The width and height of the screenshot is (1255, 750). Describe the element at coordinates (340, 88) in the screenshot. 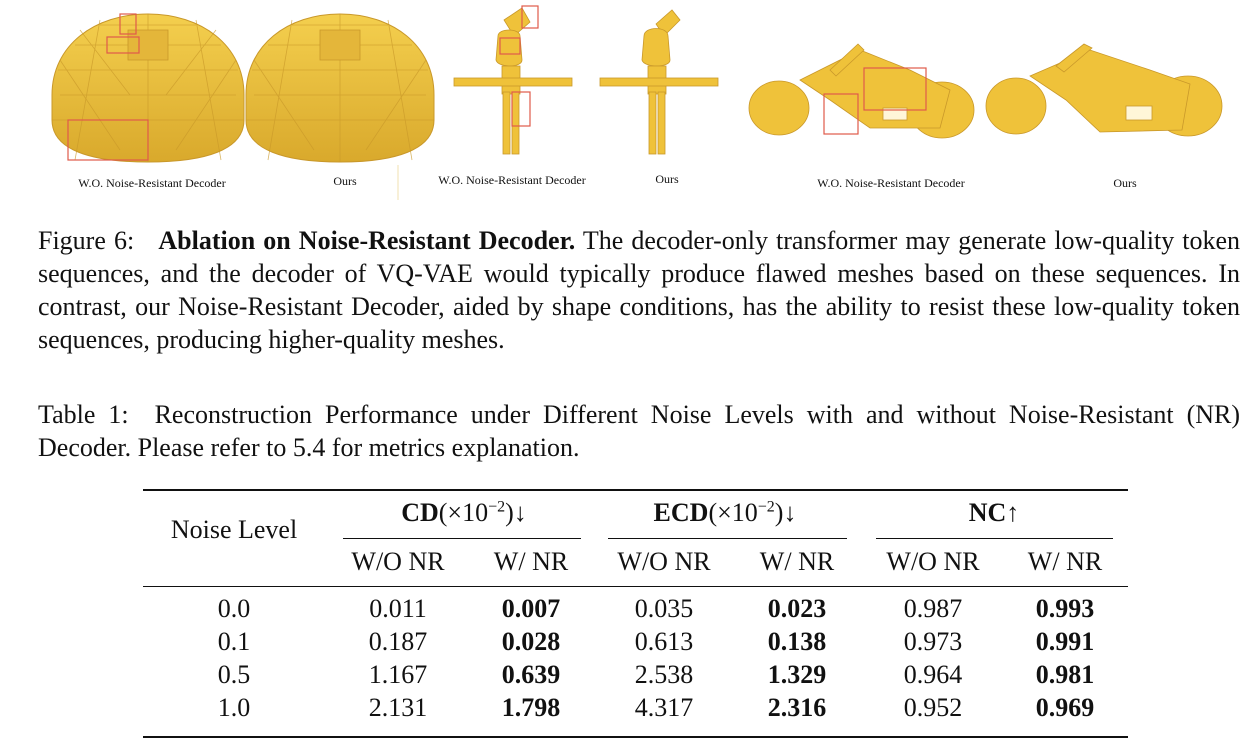

I see `dome-mesh-ours` at that location.